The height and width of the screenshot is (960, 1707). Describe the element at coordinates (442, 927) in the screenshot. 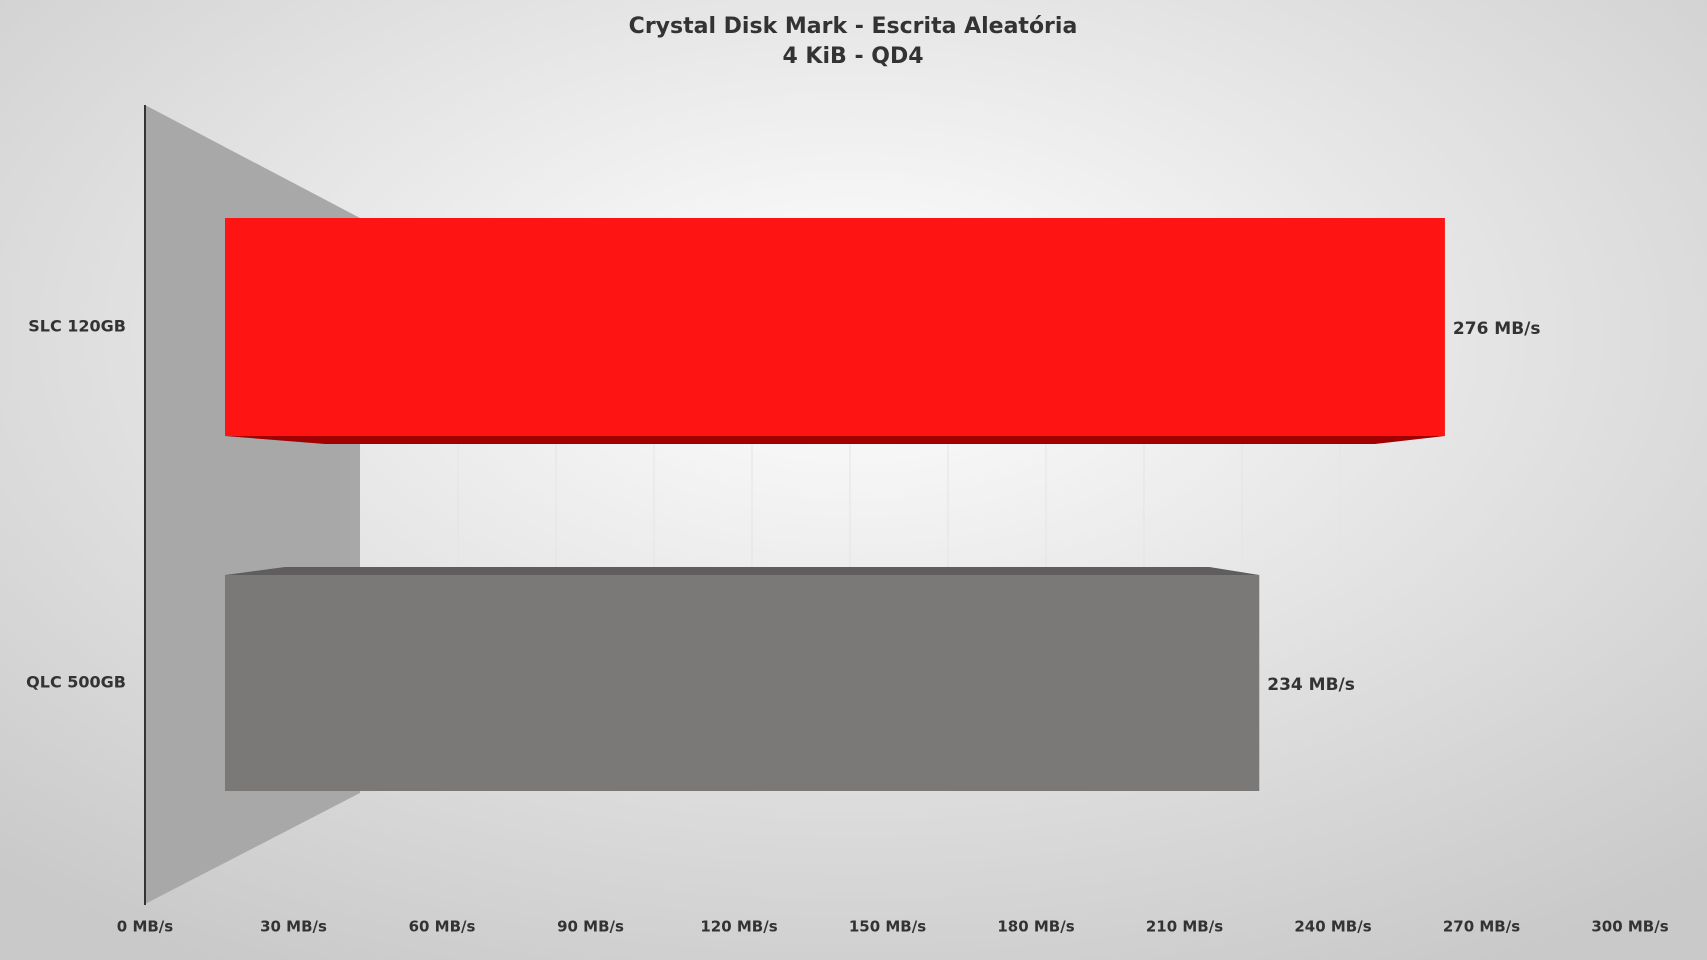

I see `x-tick-label: 60 MB/s` at that location.